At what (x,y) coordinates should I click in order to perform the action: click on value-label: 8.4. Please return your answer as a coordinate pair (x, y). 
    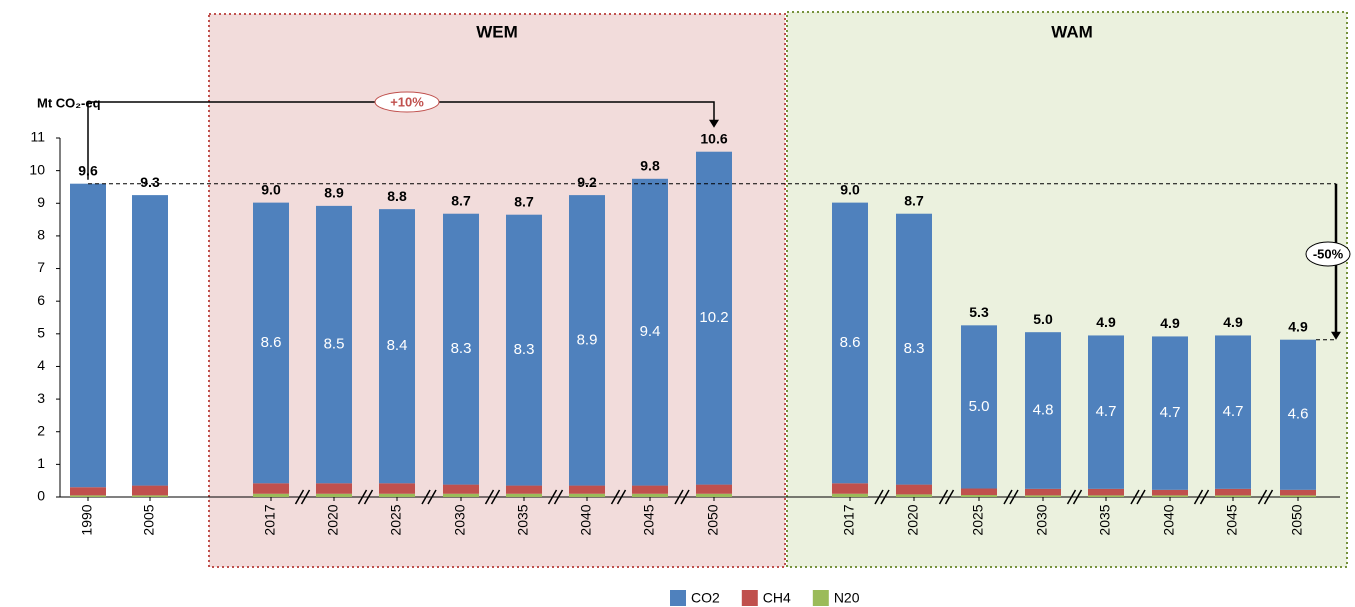
    Looking at the image, I should click on (397, 345).